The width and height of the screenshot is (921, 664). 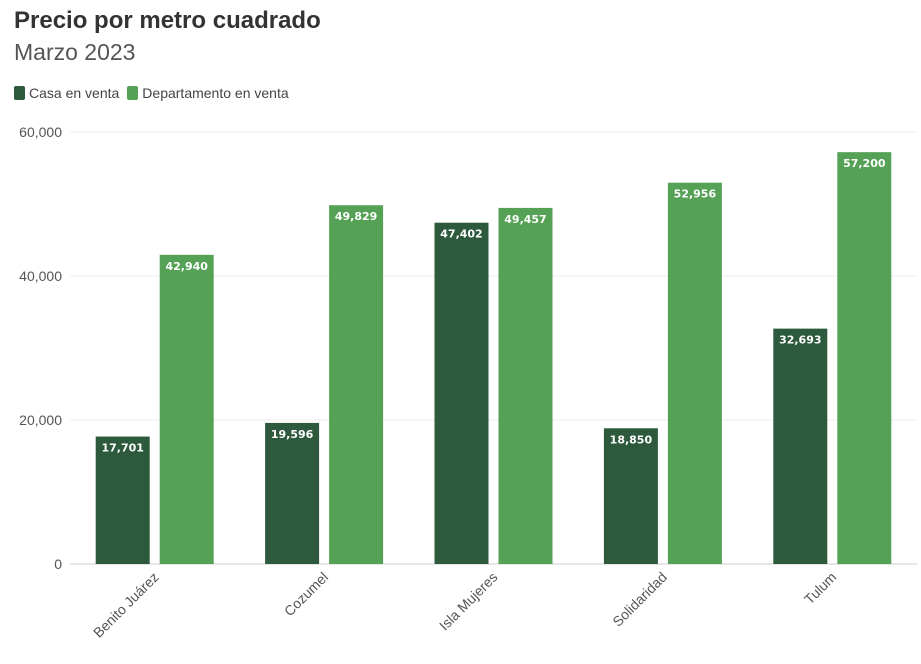 What do you see at coordinates (820, 588) in the screenshot?
I see `x-tick-label: Tulum` at bounding box center [820, 588].